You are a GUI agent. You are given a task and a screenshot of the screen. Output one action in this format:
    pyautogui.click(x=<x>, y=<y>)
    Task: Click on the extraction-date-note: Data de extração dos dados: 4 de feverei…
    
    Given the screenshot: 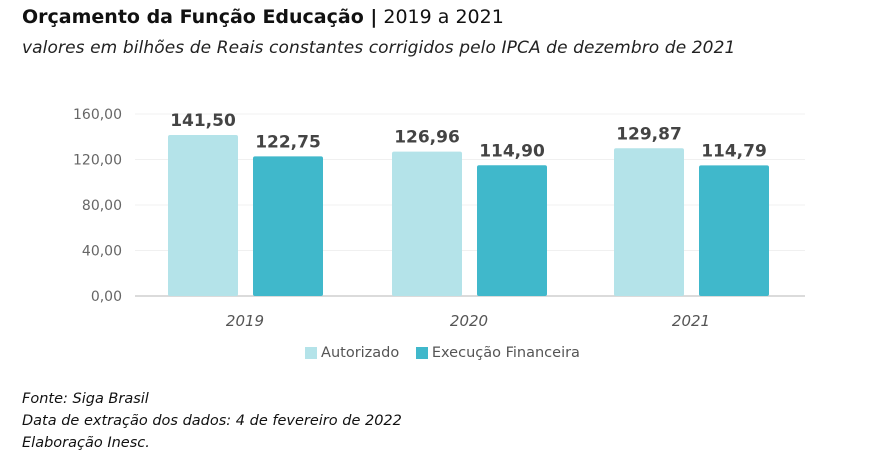 What is the action you would take?
    pyautogui.click(x=212, y=421)
    